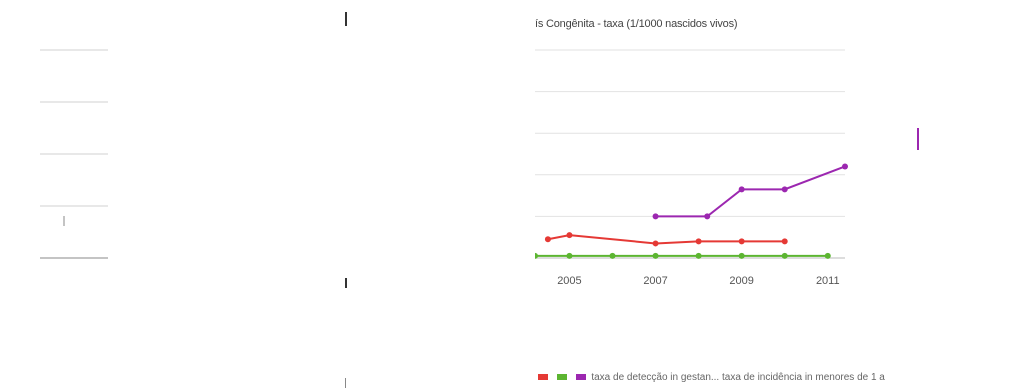  What do you see at coordinates (346, 19) in the screenshot?
I see `left-axis-marker-top` at bounding box center [346, 19].